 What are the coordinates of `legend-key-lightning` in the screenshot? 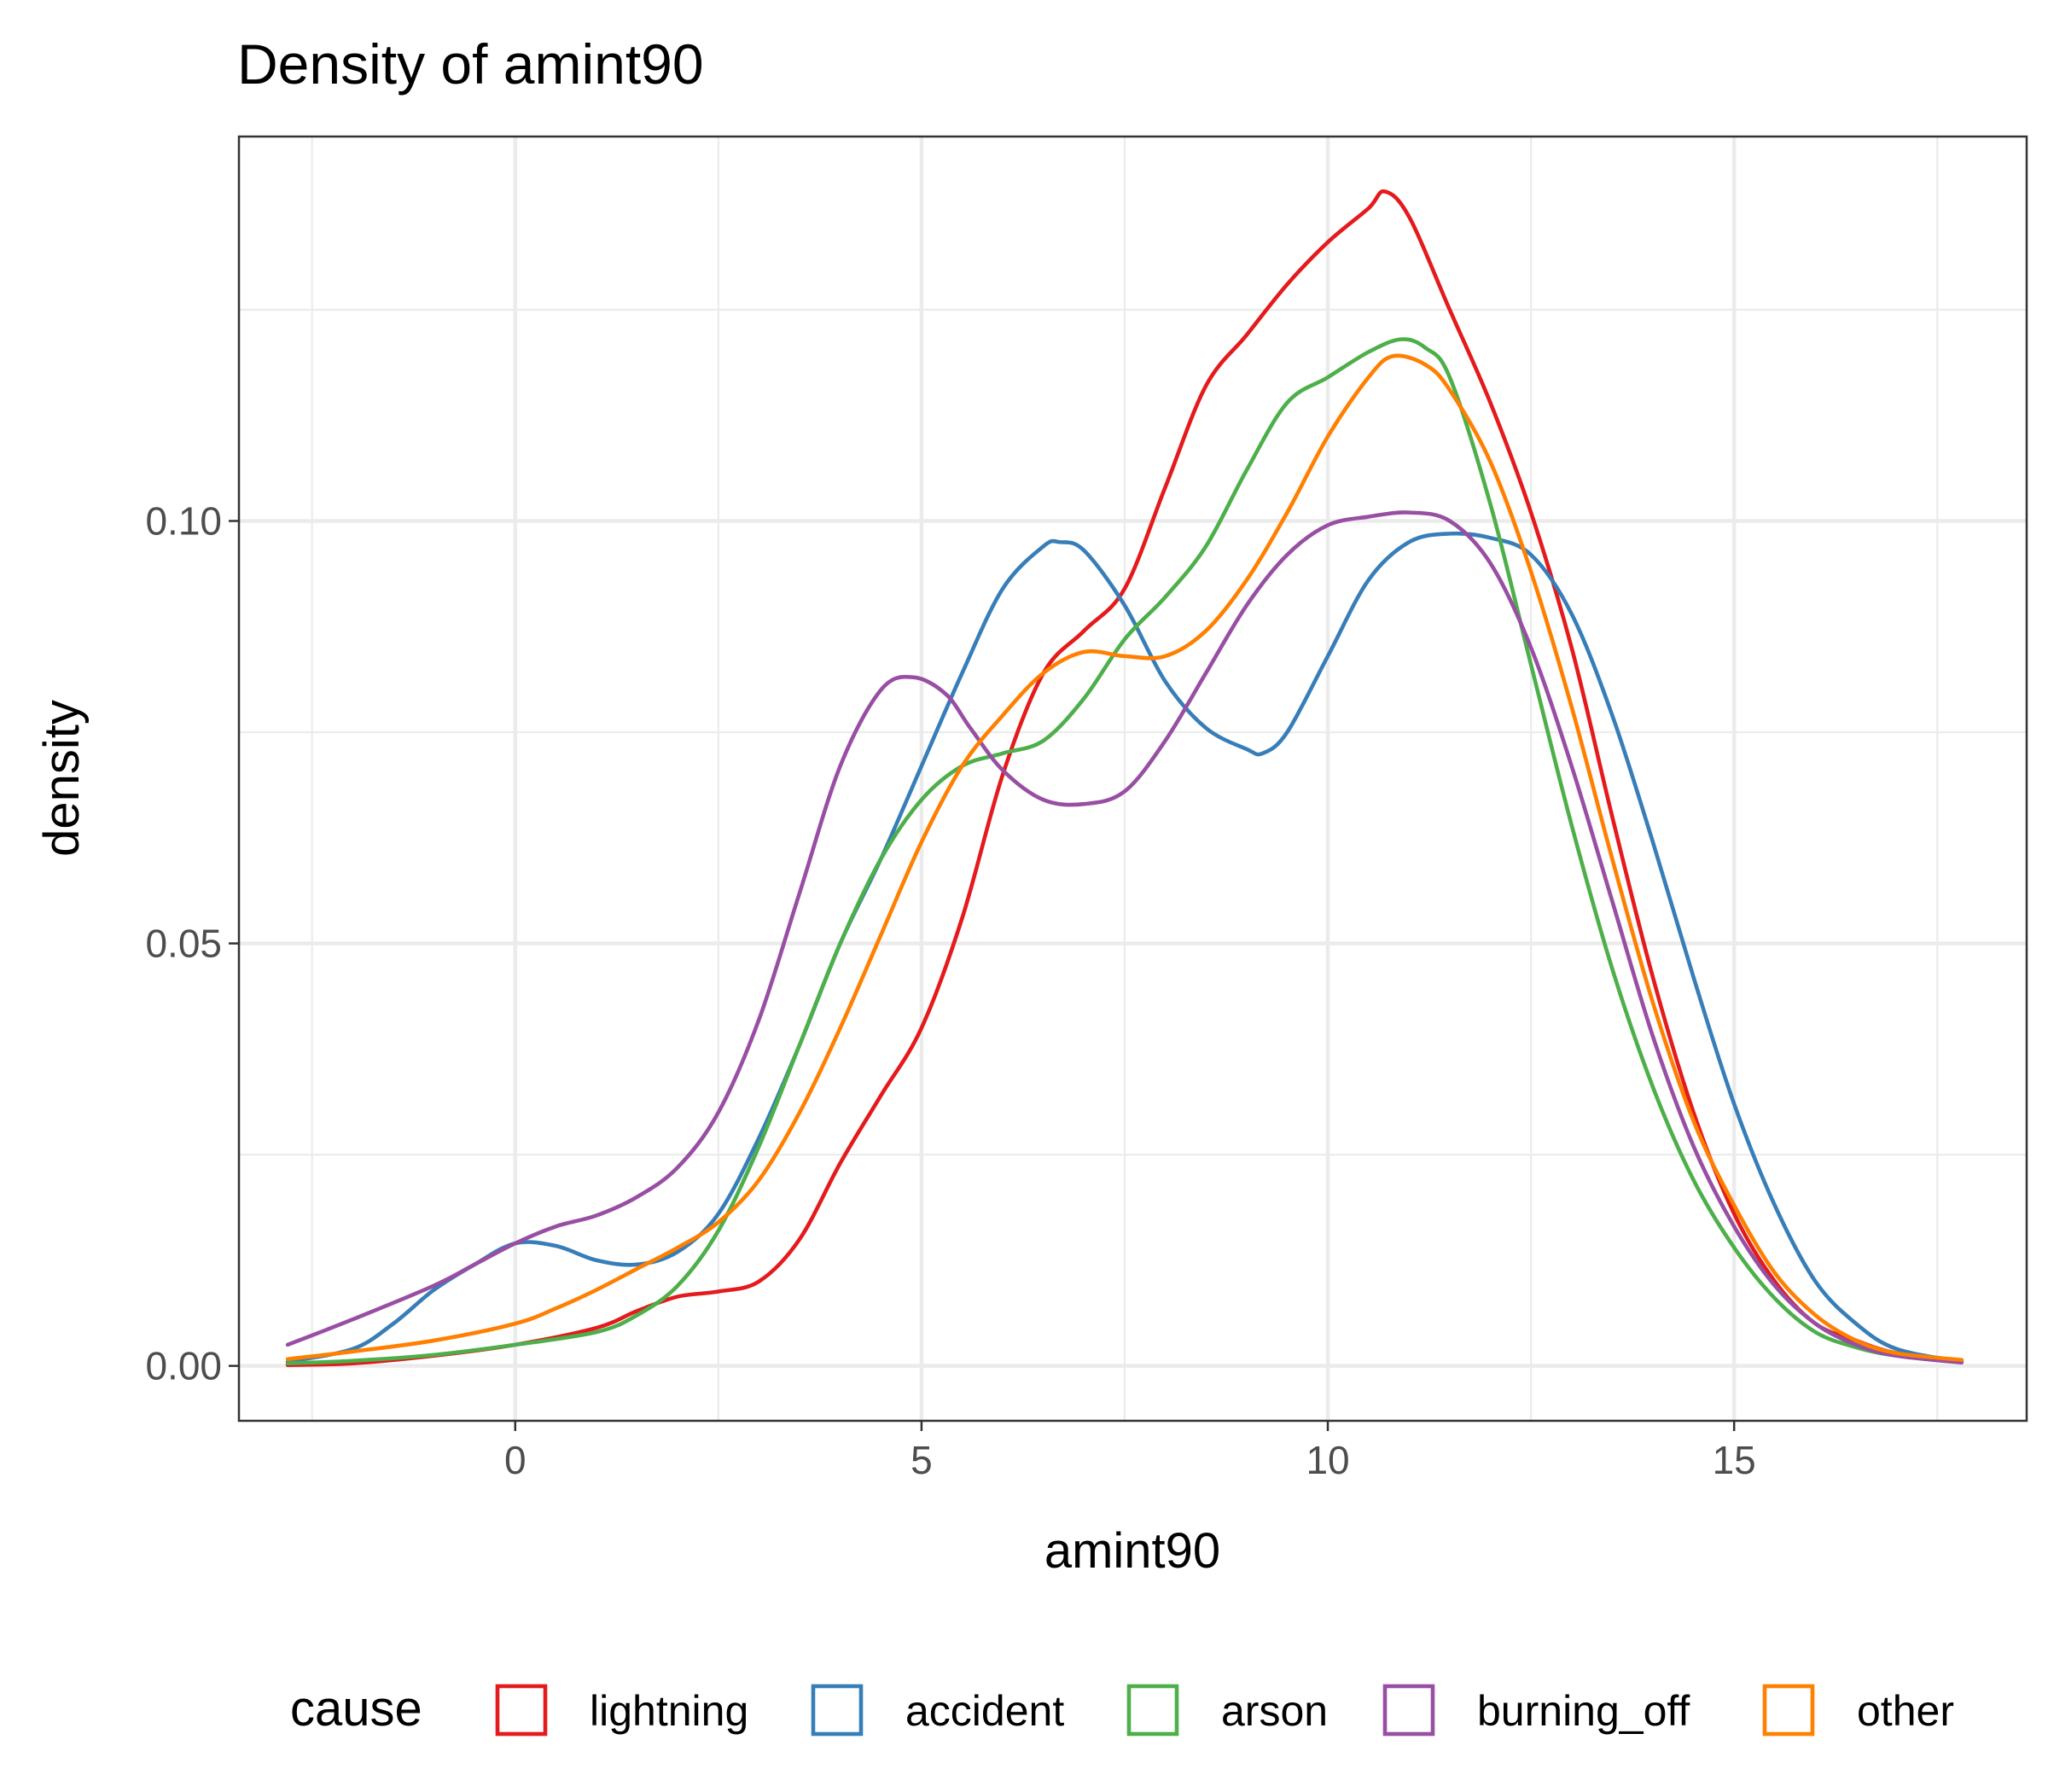 It's located at (521, 1710).